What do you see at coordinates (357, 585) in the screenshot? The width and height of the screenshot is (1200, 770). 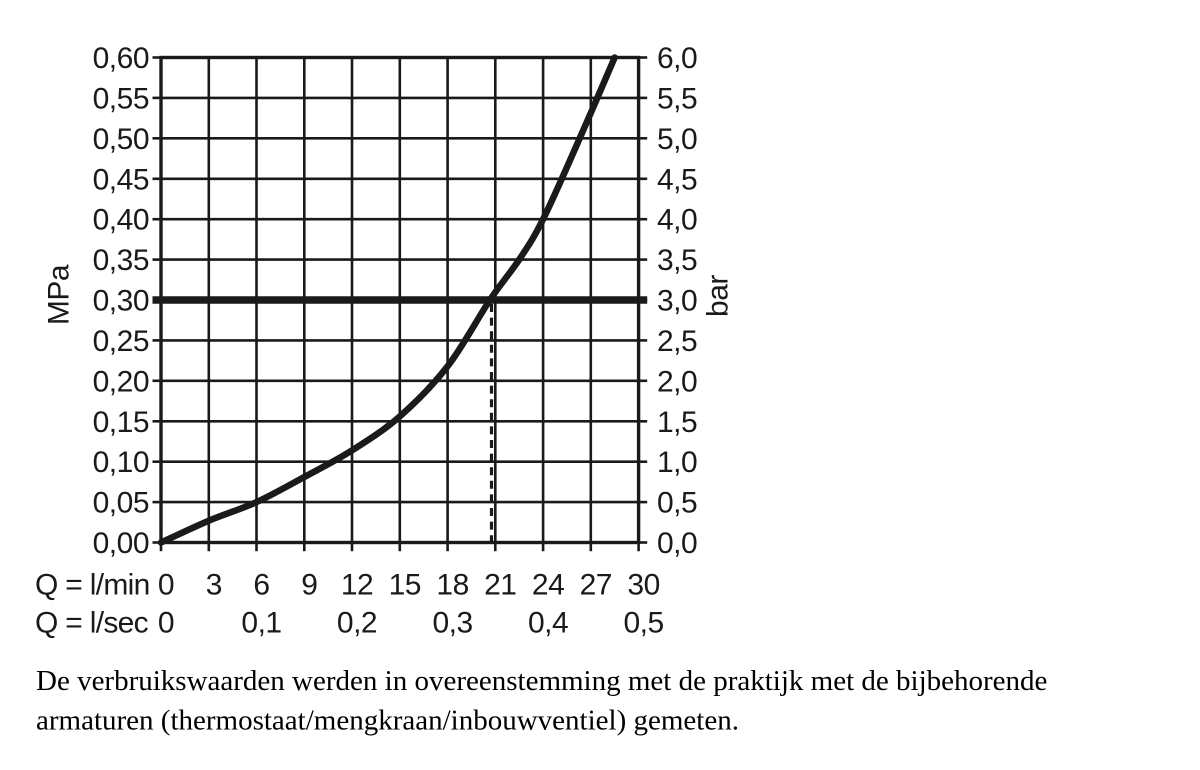 I see `svg-text: 12` at bounding box center [357, 585].